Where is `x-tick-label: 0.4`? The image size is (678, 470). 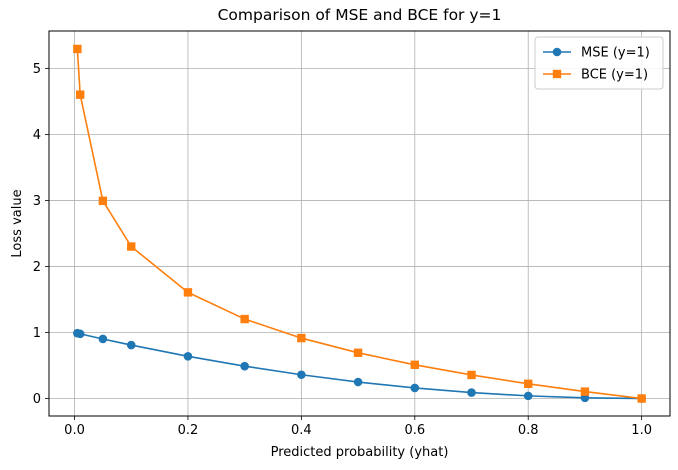
x-tick-label: 0.4 is located at coordinates (301, 430).